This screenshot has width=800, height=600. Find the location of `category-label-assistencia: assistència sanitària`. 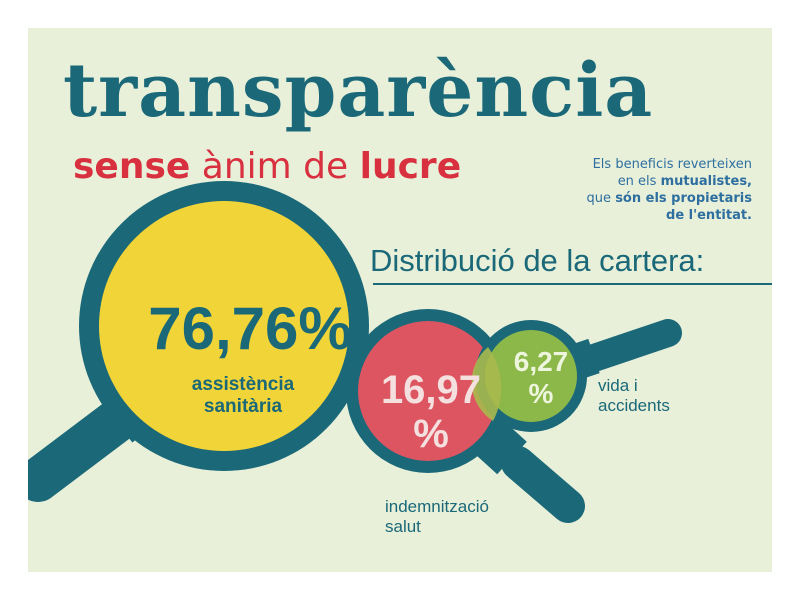

category-label-assistencia: assistència sanitària is located at coordinates (243, 396).